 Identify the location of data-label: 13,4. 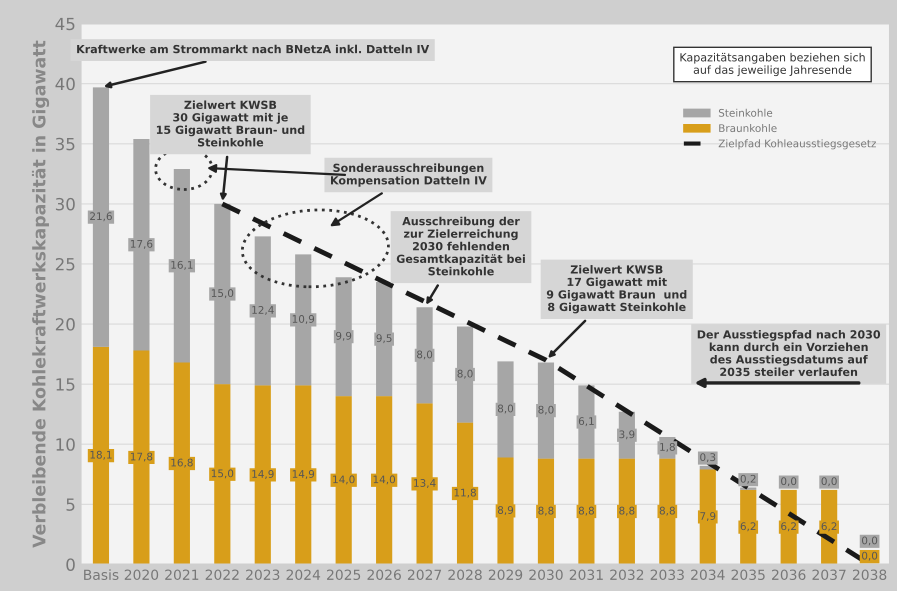
(425, 483).